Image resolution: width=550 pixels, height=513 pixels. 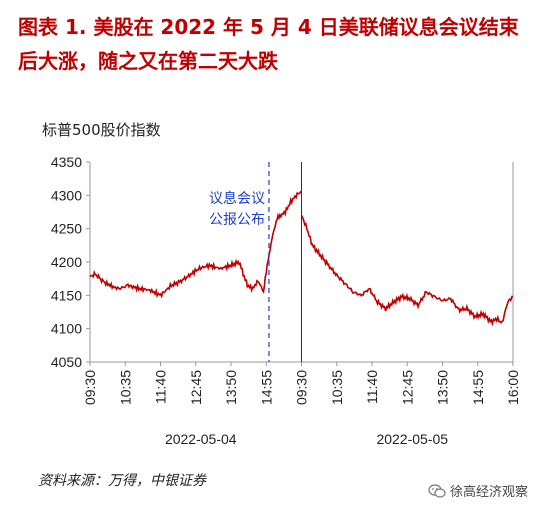 I want to click on date-label-day1: 2022-05-04, so click(x=201, y=439).